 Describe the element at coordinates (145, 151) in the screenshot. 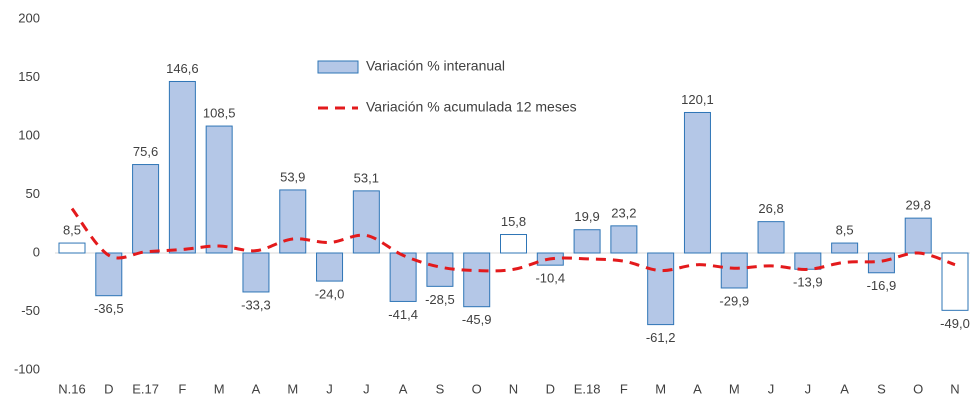

I see `data-label: 75,6` at that location.